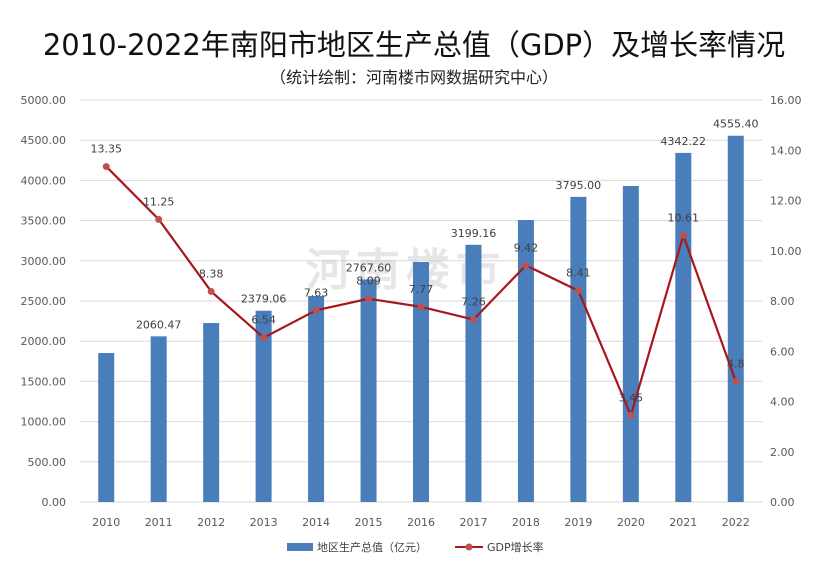 This screenshot has width=828, height=575. Describe the element at coordinates (782, 502) in the screenshot. I see `y-right-tick-label: 0.00` at that location.